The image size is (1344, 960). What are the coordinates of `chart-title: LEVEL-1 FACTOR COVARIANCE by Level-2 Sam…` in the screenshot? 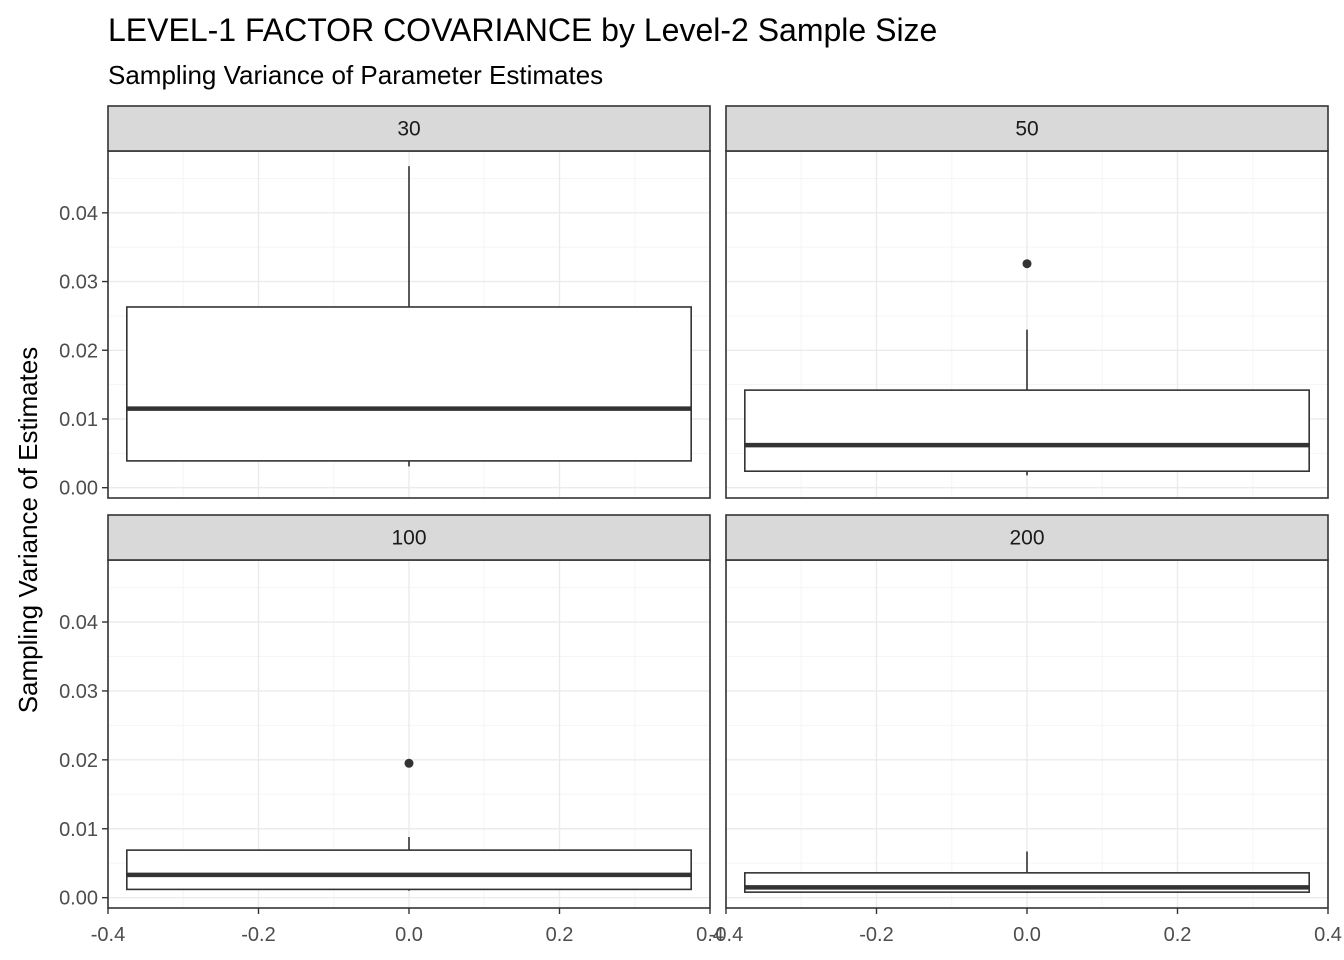 It's located at (522, 30).